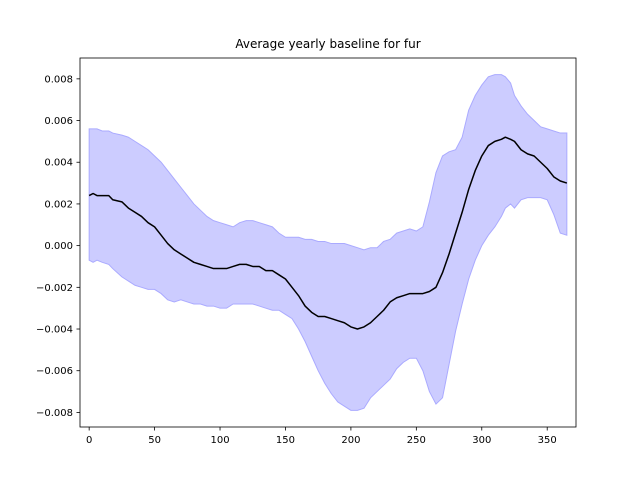 This screenshot has height=480, width=640. I want to click on y-tick-label: −0.002, so click(54, 288).